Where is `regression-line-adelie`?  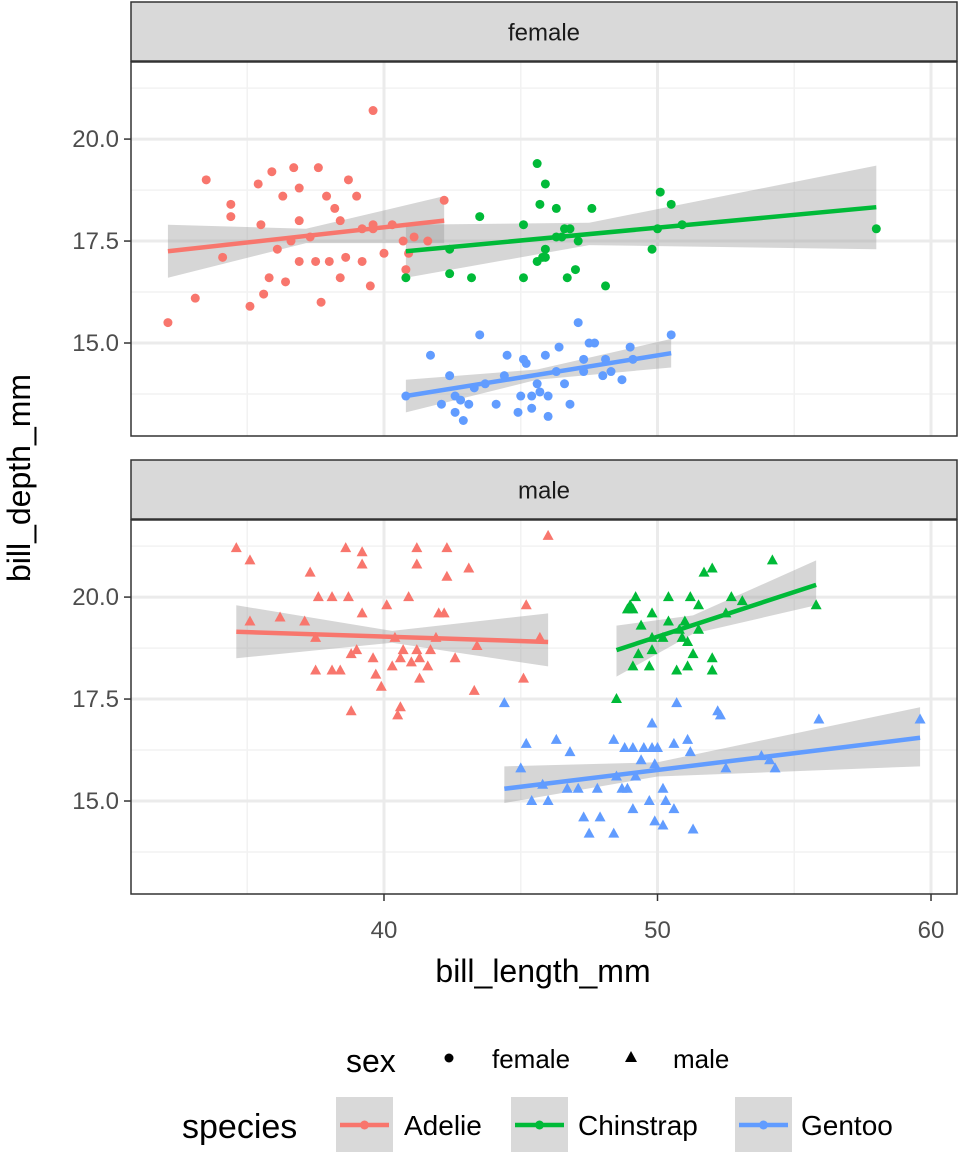
regression-line-adelie is located at coordinates (392, 637).